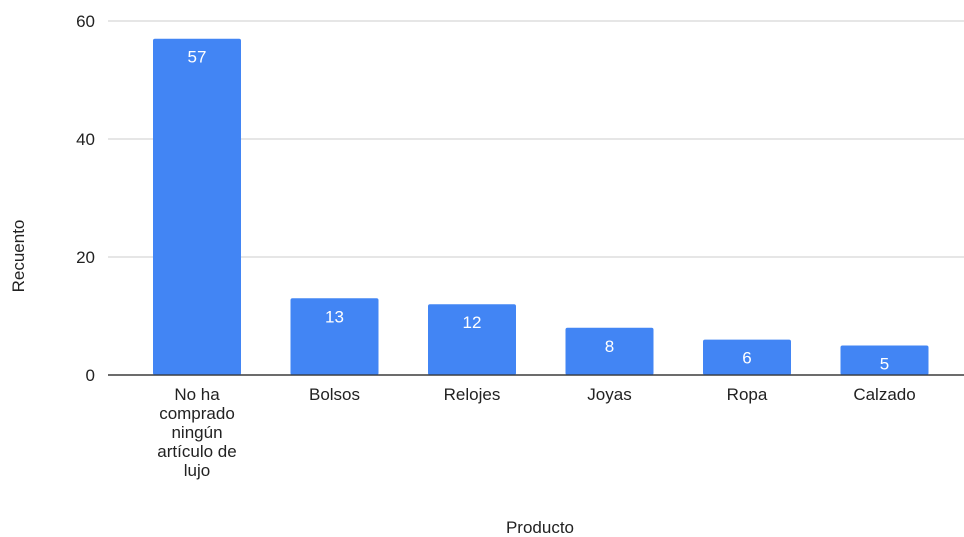  Describe the element at coordinates (18, 256) in the screenshot. I see `y-axis-title: Recuento` at that location.